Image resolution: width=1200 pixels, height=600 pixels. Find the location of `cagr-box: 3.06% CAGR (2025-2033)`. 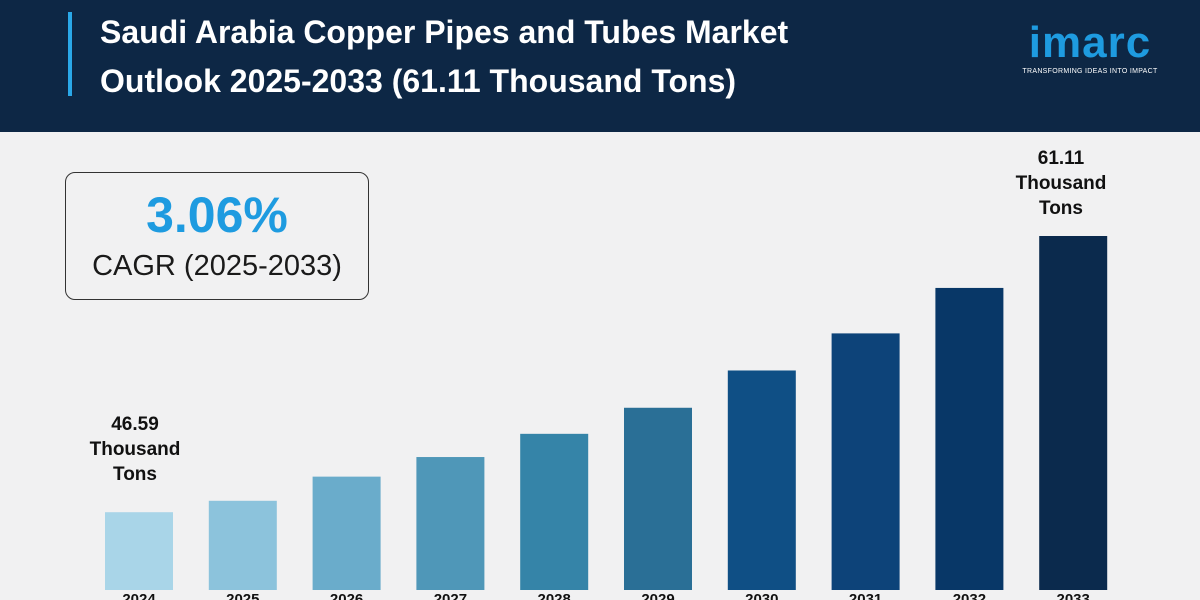

cagr-box: 3.06% CAGR (2025-2033) is located at coordinates (217, 236).